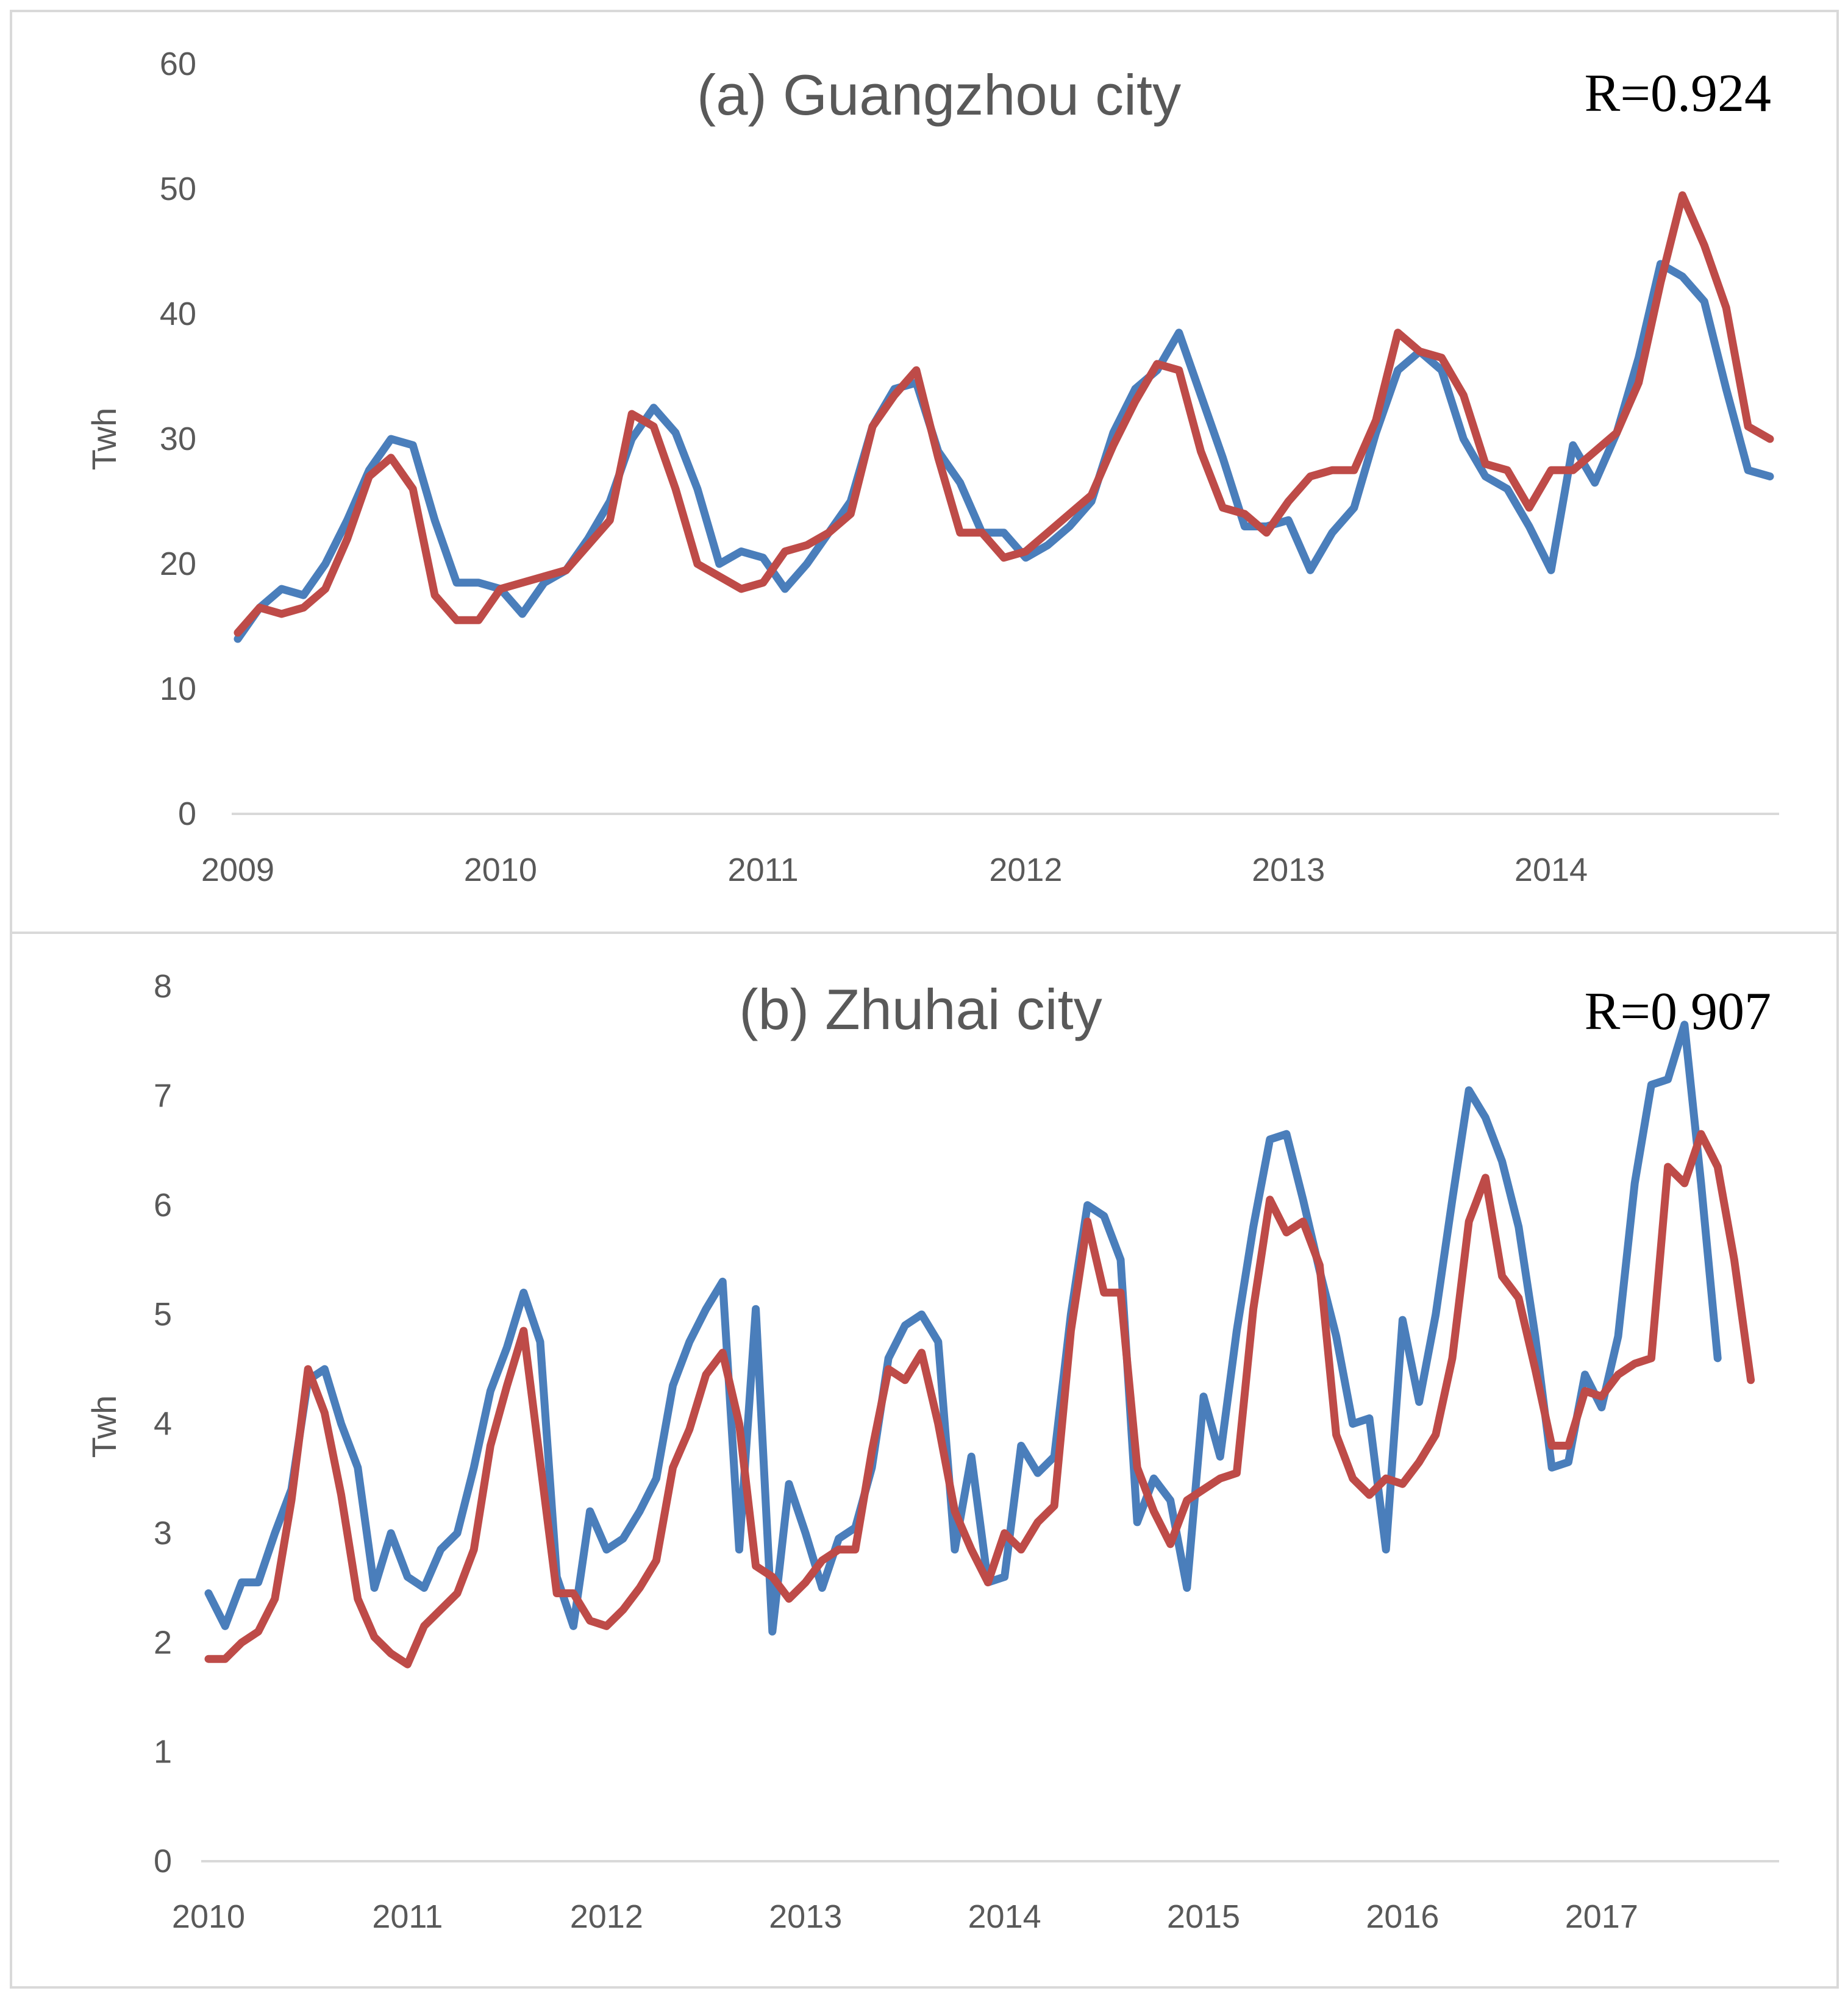 The width and height of the screenshot is (1848, 1999). Describe the element at coordinates (163, 1096) in the screenshot. I see `y-tick-label: 7` at that location.